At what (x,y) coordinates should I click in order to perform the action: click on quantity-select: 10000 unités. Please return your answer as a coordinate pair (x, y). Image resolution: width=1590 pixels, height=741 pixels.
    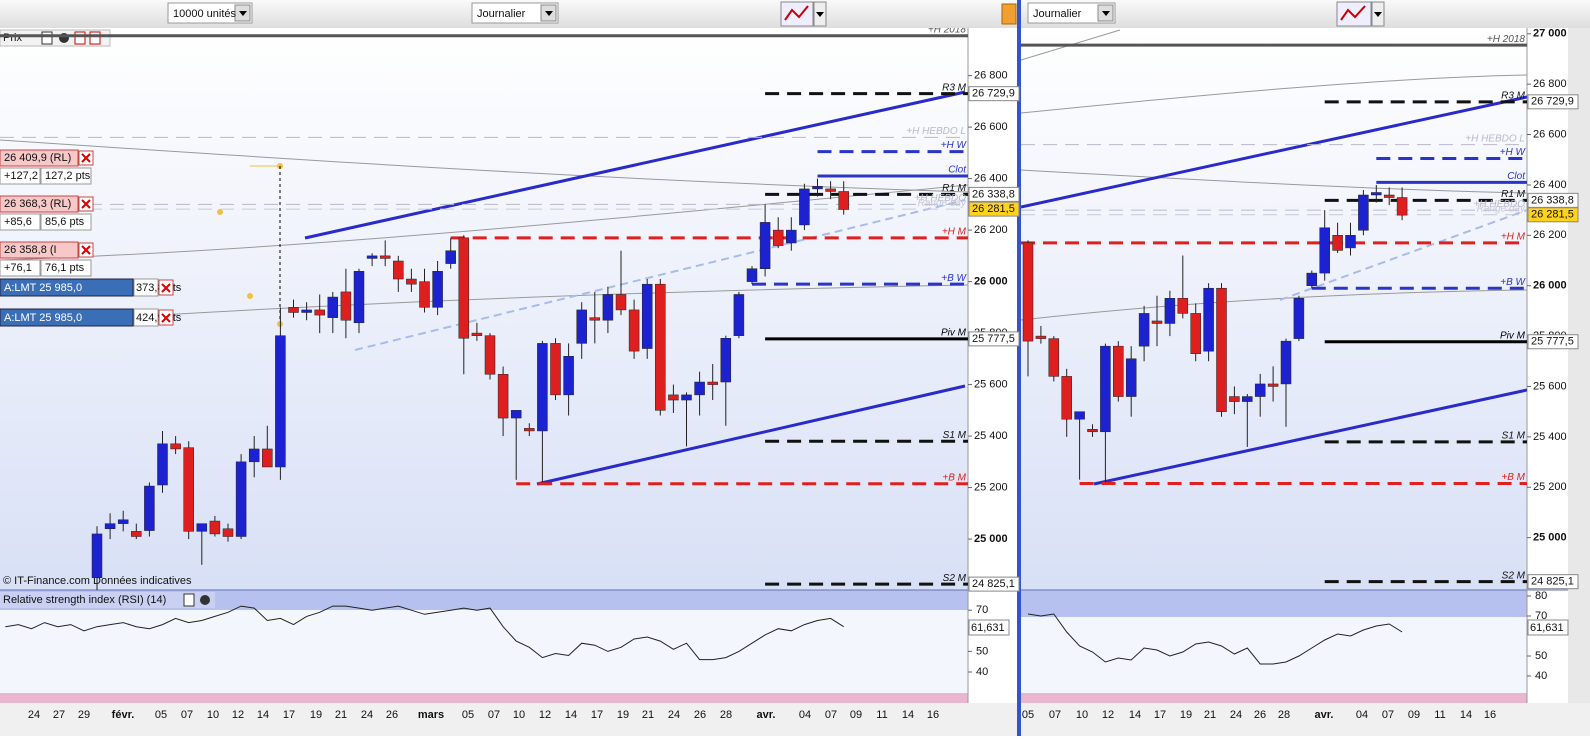
    Looking at the image, I should click on (210, 13).